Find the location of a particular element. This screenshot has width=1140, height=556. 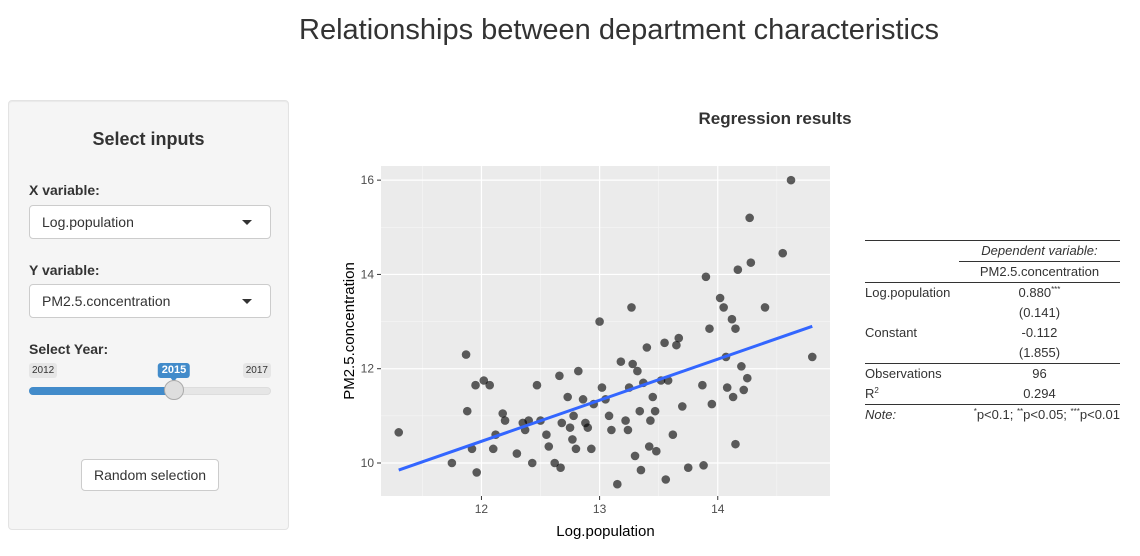

x-tick-label: 14 is located at coordinates (718, 509).